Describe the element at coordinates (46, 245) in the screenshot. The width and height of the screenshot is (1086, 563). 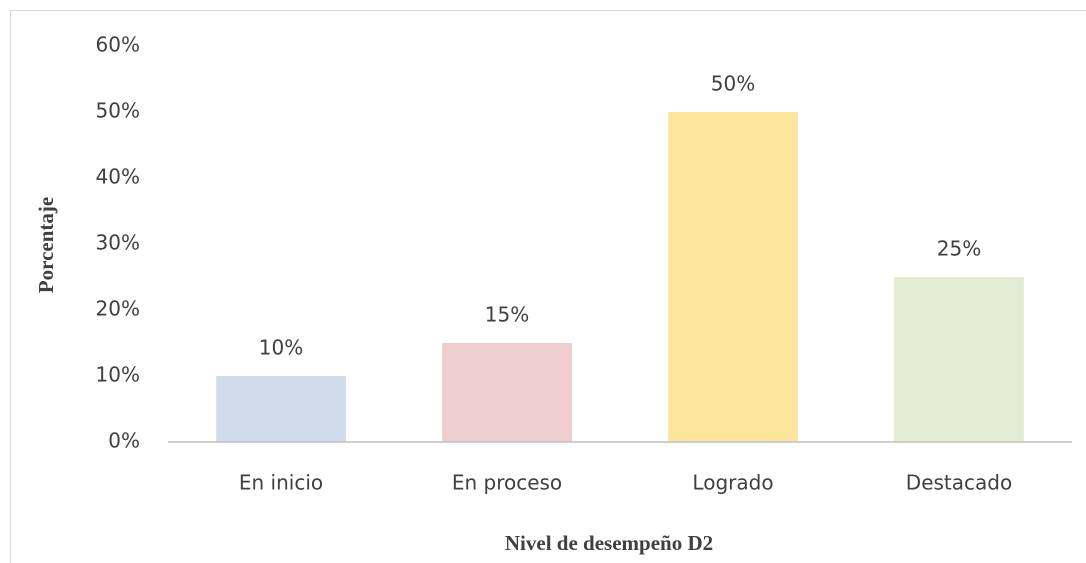
I see `y-axis-label: Porcentaje` at that location.